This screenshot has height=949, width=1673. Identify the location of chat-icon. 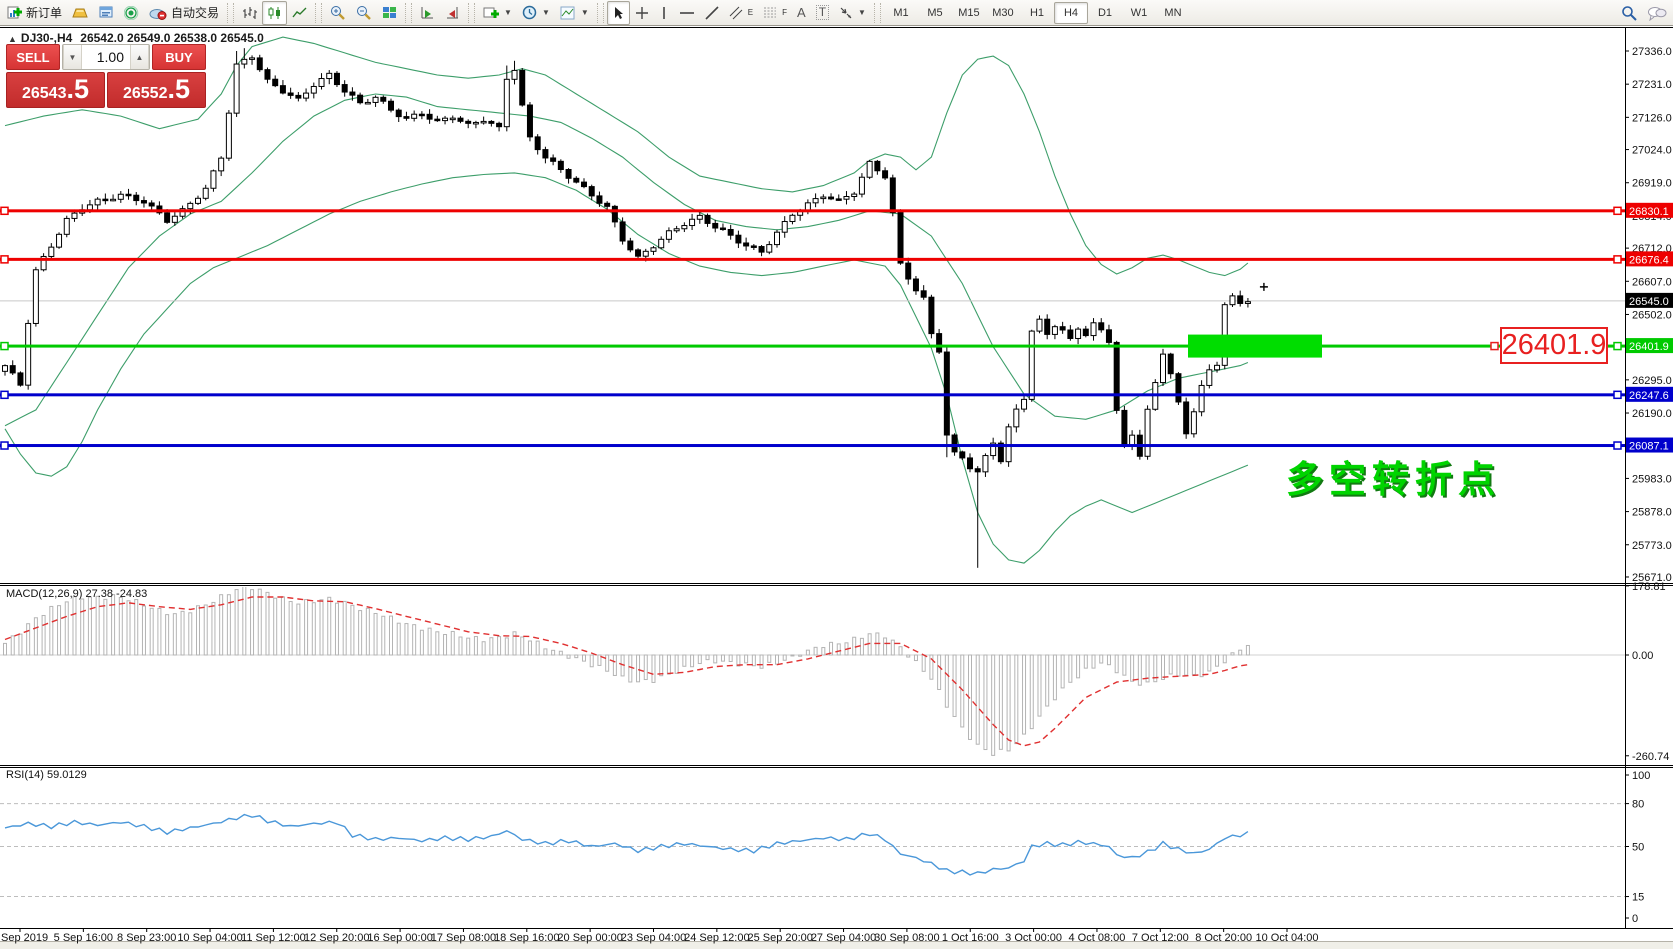
(1657, 13).